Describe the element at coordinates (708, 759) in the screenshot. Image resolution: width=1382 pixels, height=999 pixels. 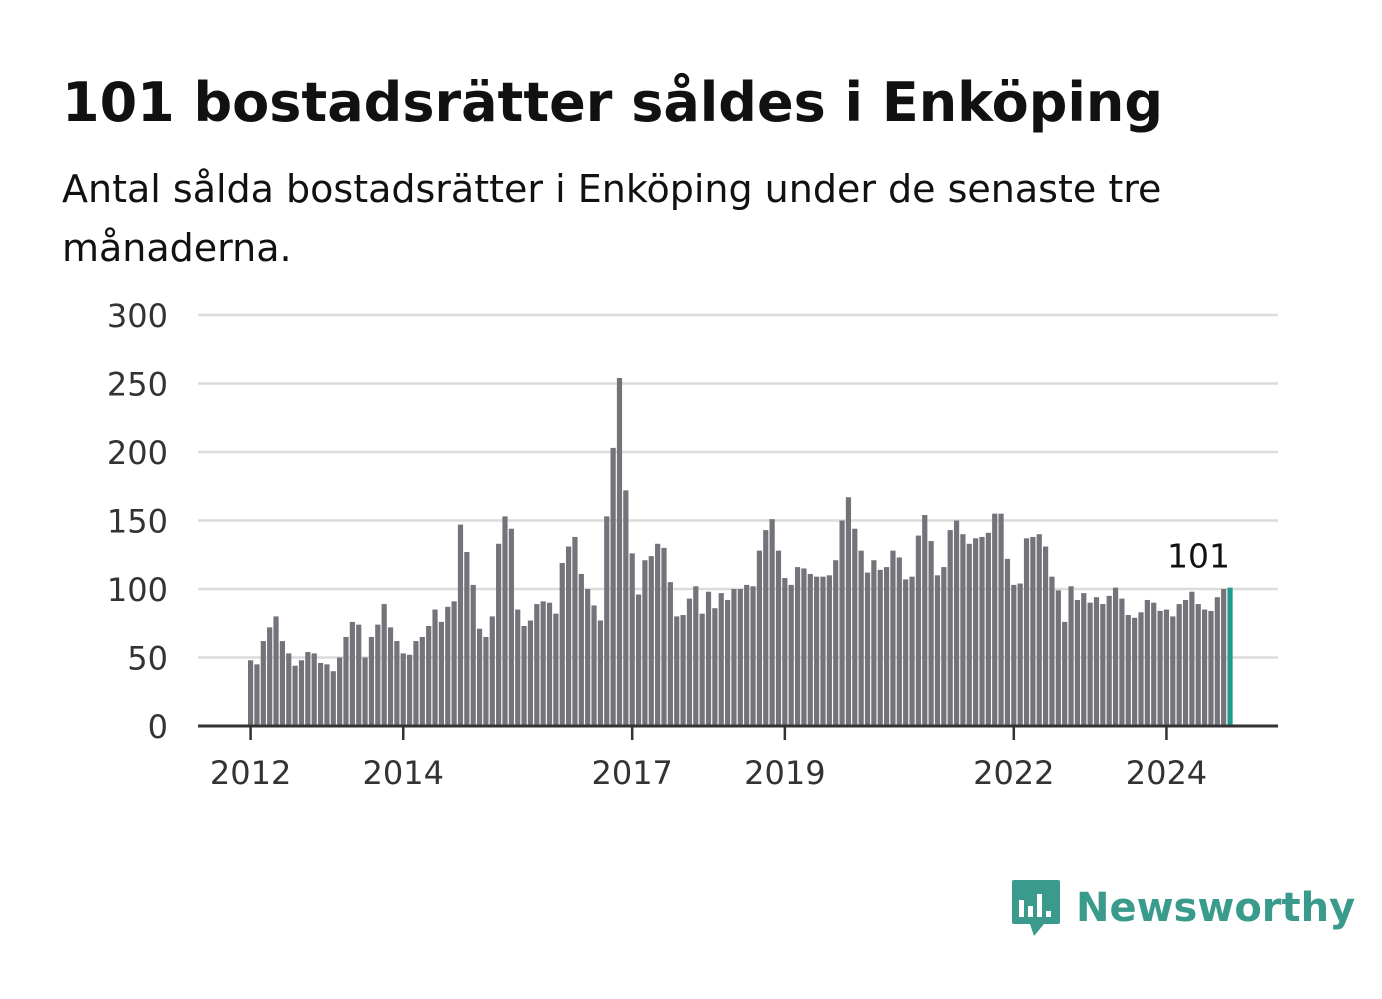
I see `x-axis-ticks: 2012 2014 2017 2019 2022 2024` at that location.